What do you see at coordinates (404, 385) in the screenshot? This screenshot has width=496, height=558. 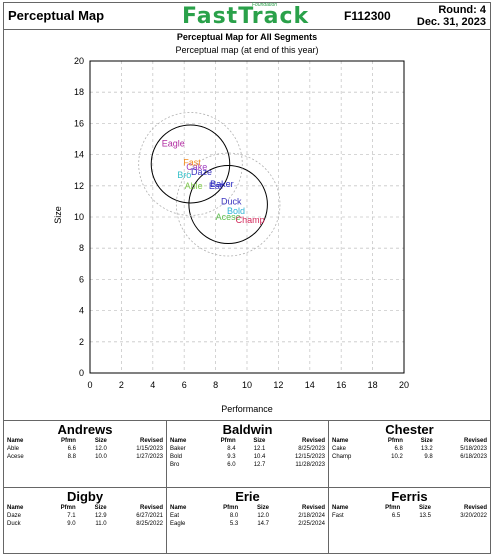 I see `x-tick-label: 20` at bounding box center [404, 385].